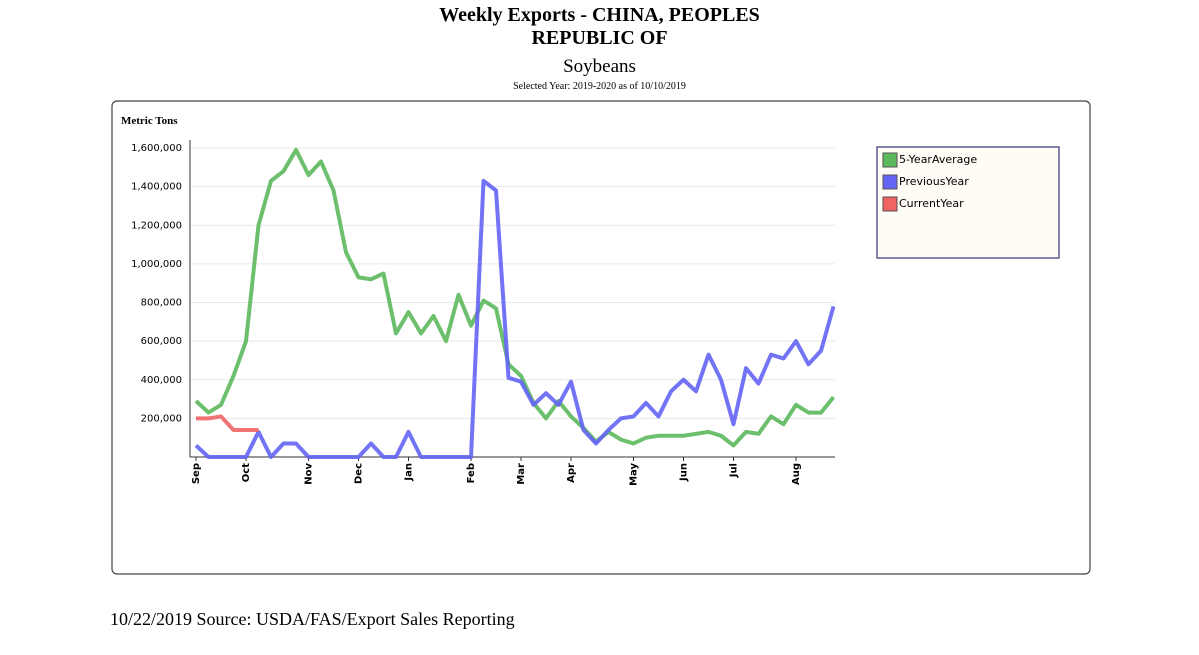 Image resolution: width=1199 pixels, height=655 pixels. Describe the element at coordinates (938, 159) in the screenshot. I see `legend-label: 5-YearAverage` at that location.